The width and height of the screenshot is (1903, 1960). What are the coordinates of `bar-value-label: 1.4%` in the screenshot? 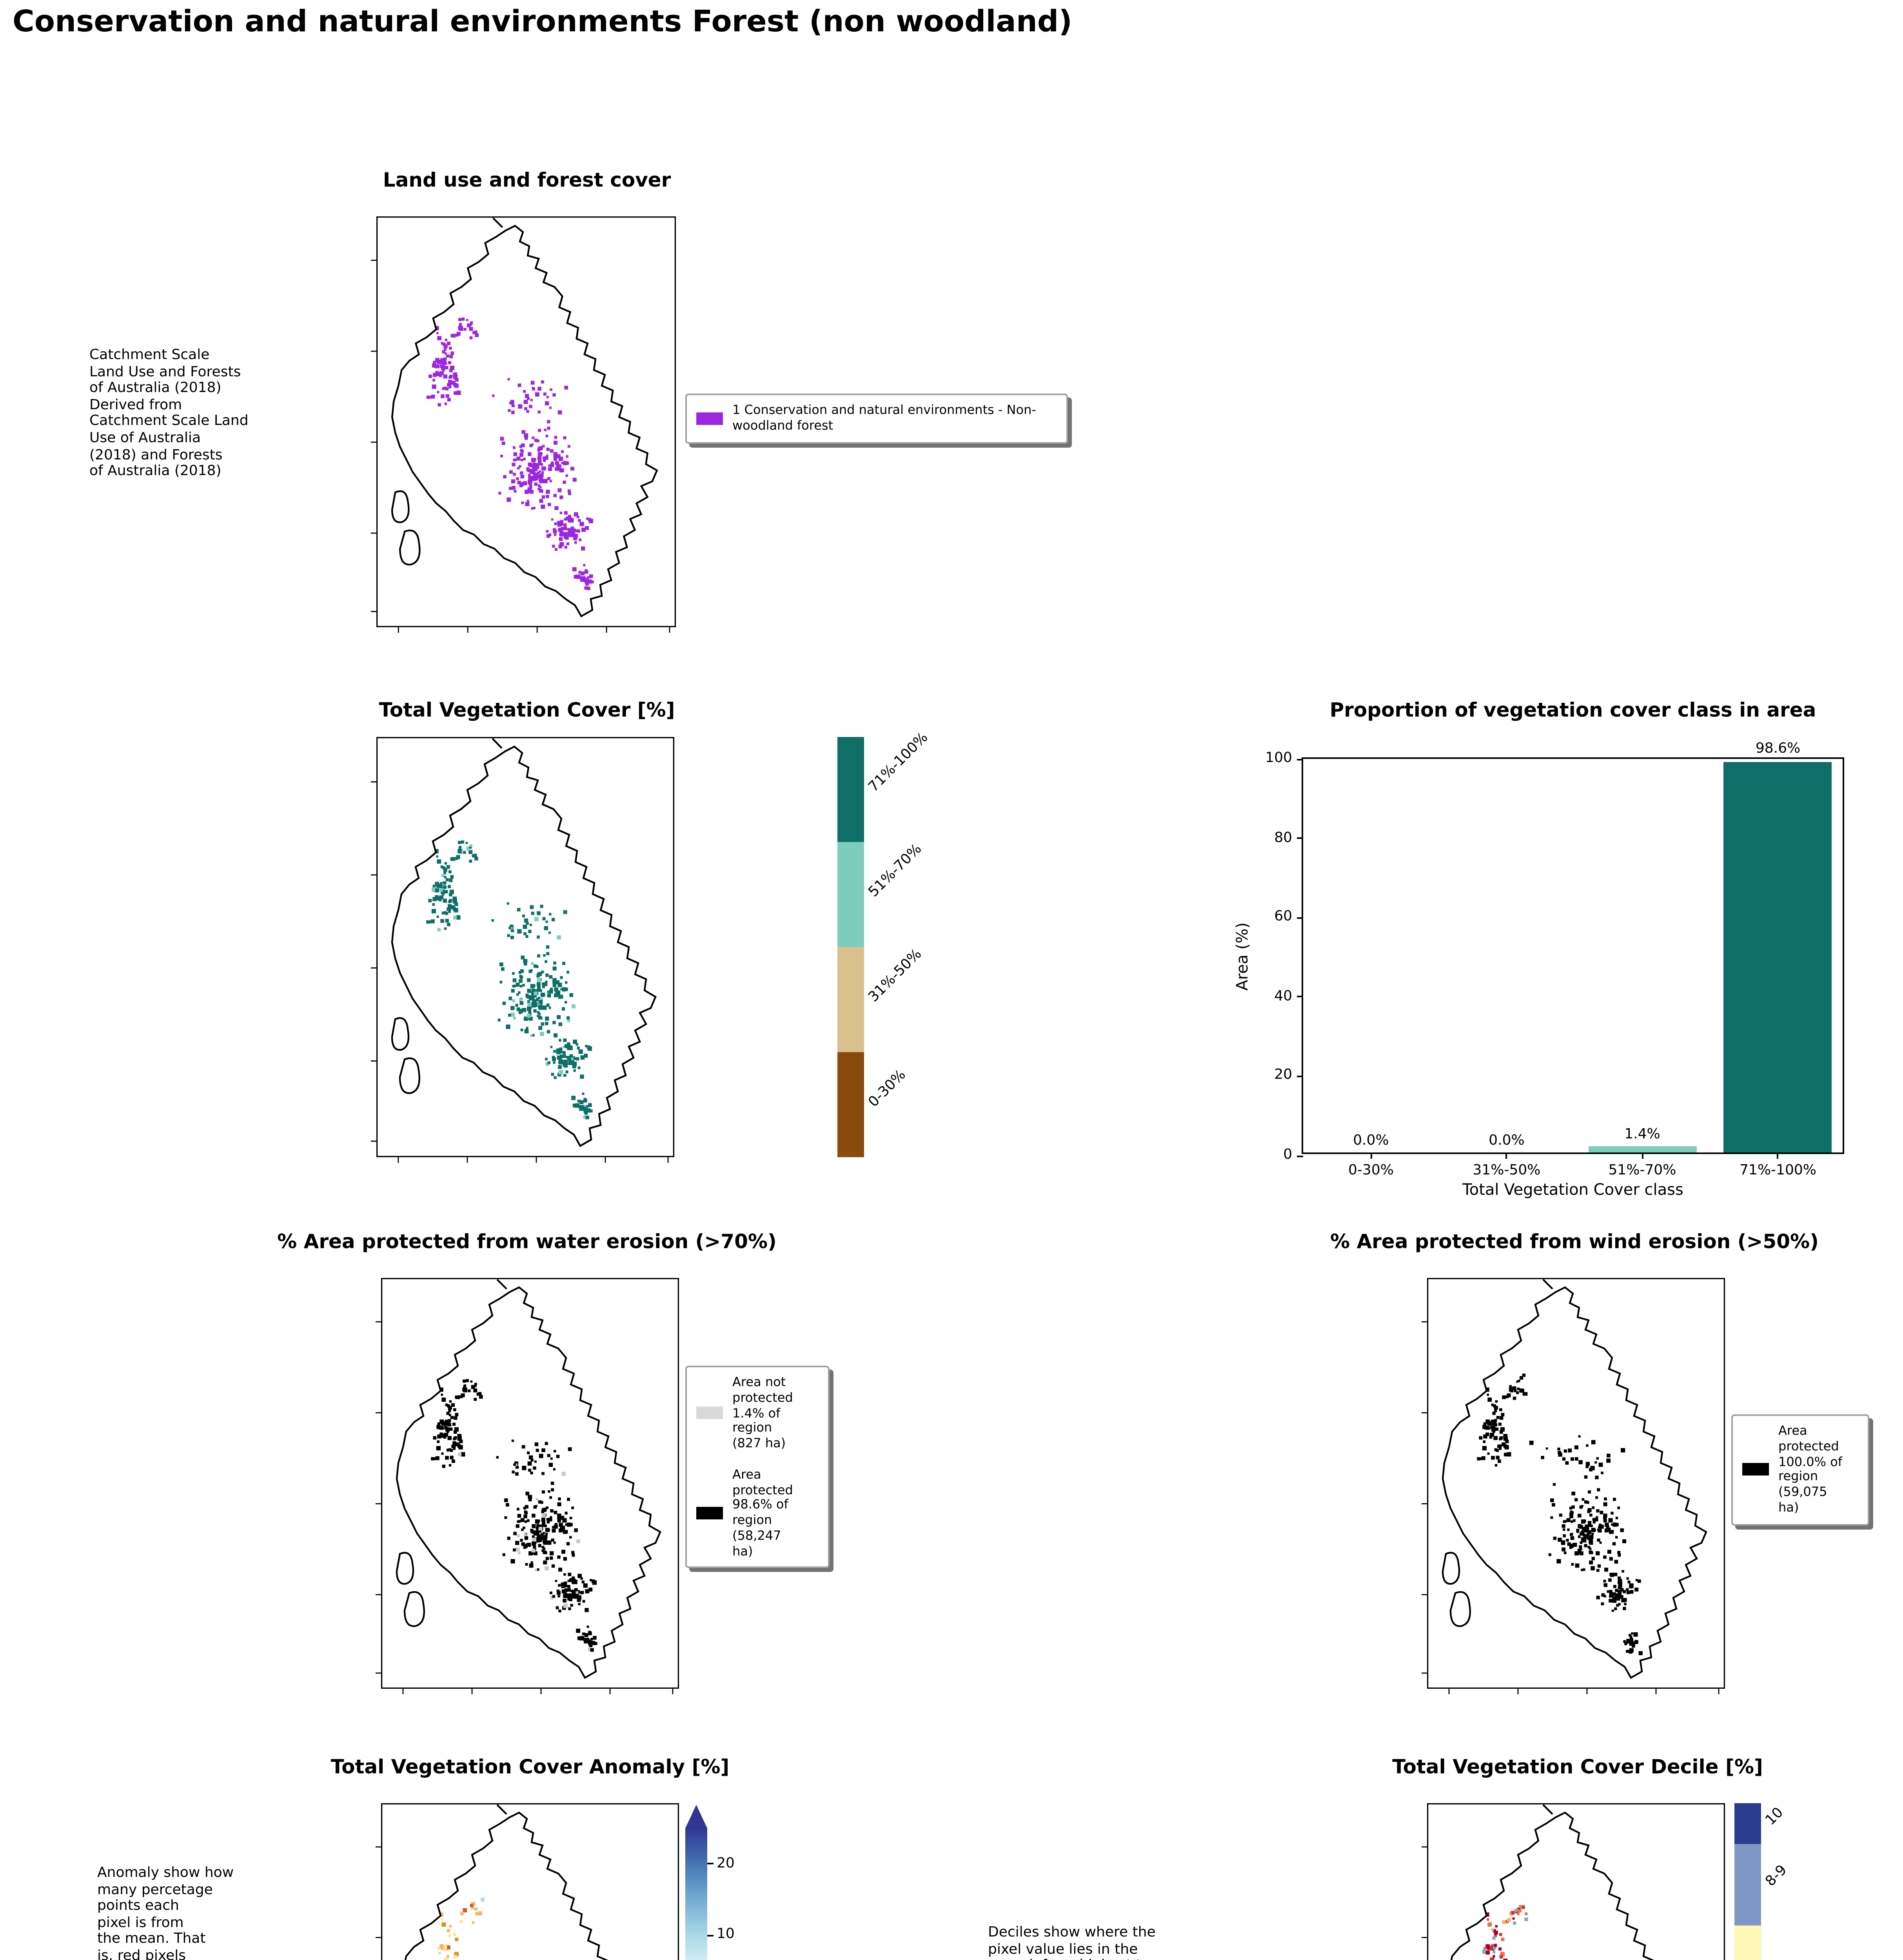 It's located at (1642, 1135).